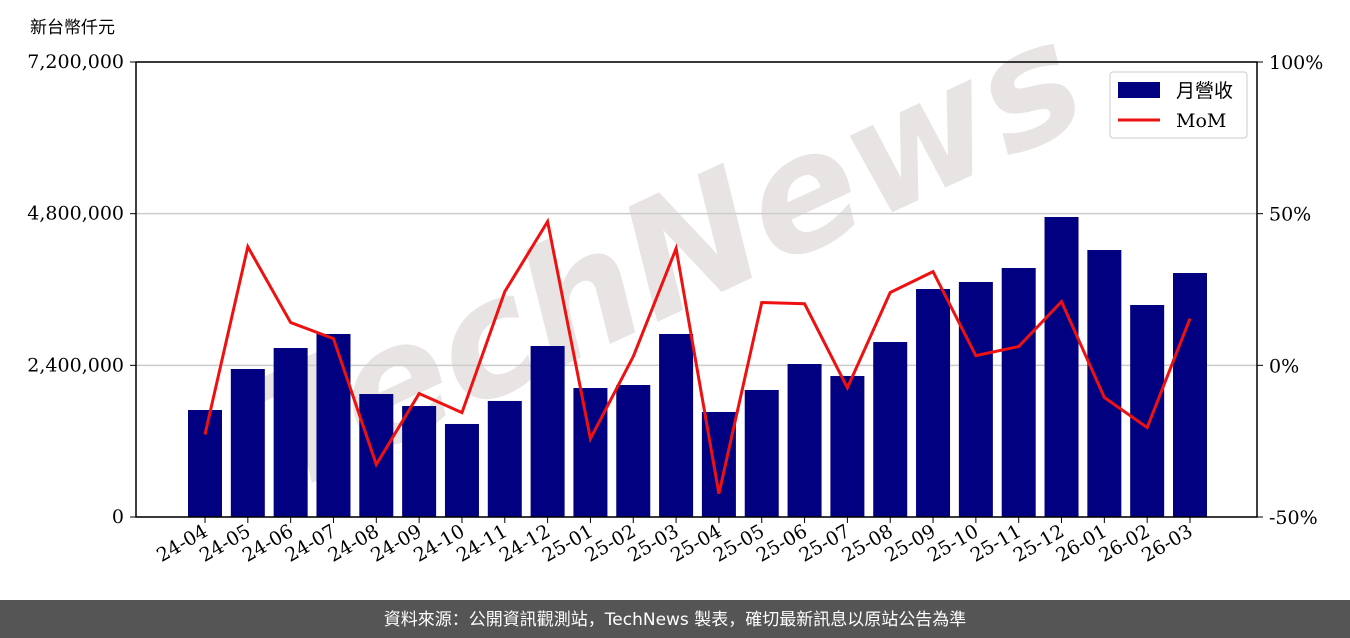  What do you see at coordinates (118, 517) in the screenshot?
I see `y-tick-label: 0` at bounding box center [118, 517].